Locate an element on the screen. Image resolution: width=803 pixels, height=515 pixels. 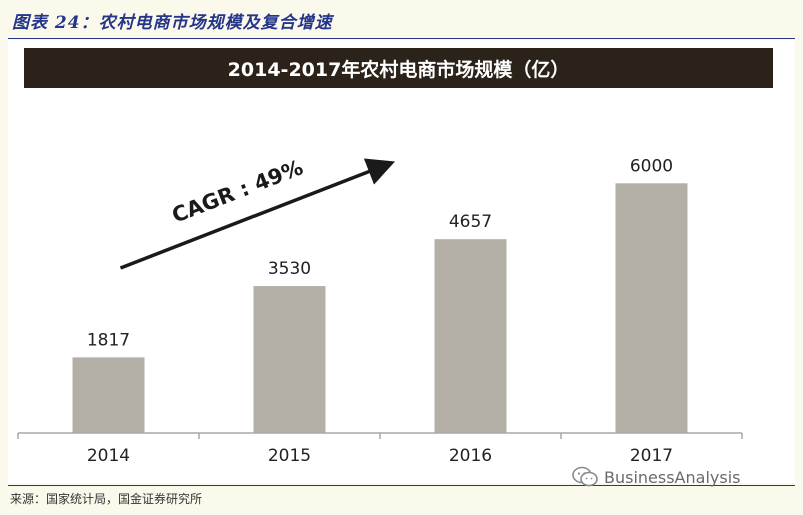
value-label-2014: 1817 is located at coordinates (108, 340).